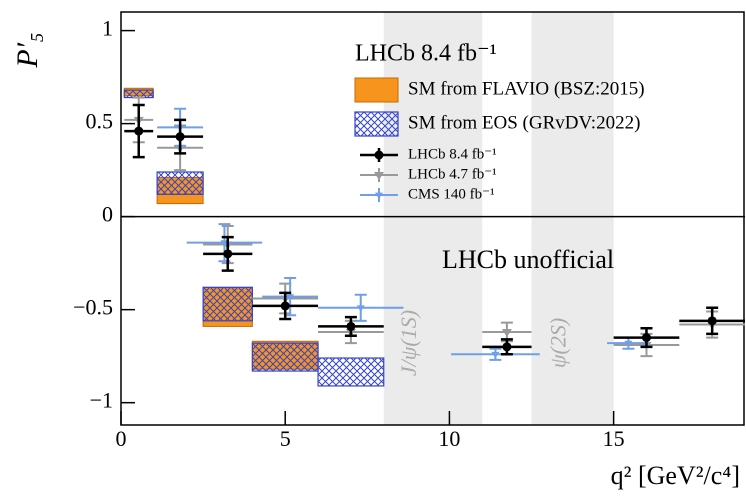 This screenshot has width=746, height=498. Describe the element at coordinates (449, 438) in the screenshot. I see `x-tick-label: 10` at that location.